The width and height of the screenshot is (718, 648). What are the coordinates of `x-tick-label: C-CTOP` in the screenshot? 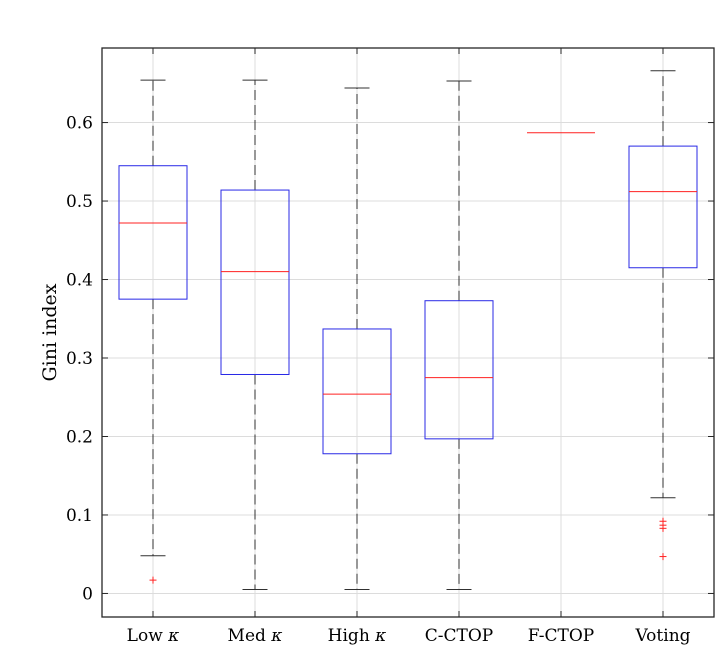 It's located at (459, 636).